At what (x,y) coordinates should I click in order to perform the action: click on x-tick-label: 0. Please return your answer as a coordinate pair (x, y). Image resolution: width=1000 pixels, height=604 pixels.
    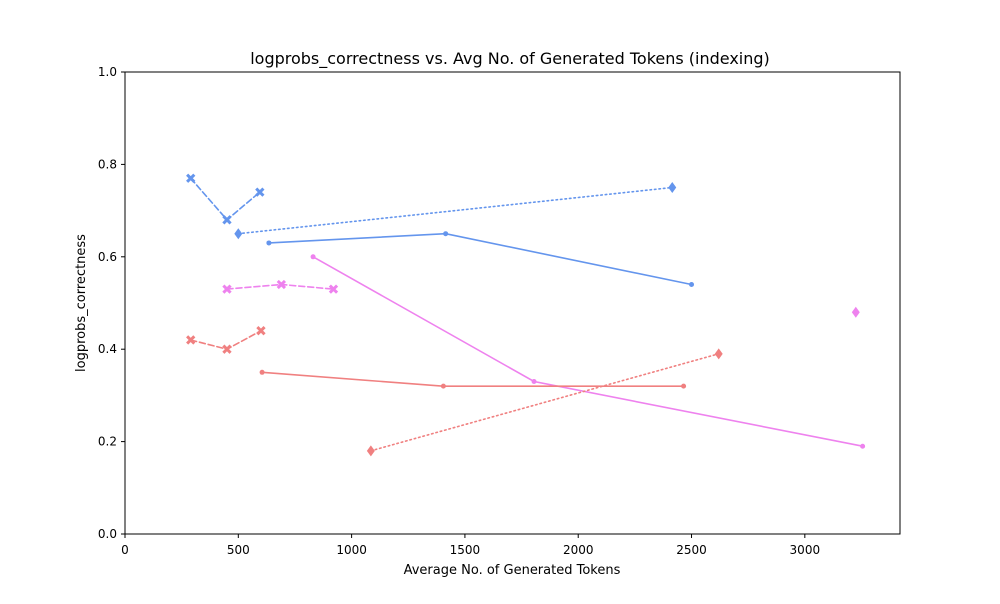
    Looking at the image, I should click on (125, 550).